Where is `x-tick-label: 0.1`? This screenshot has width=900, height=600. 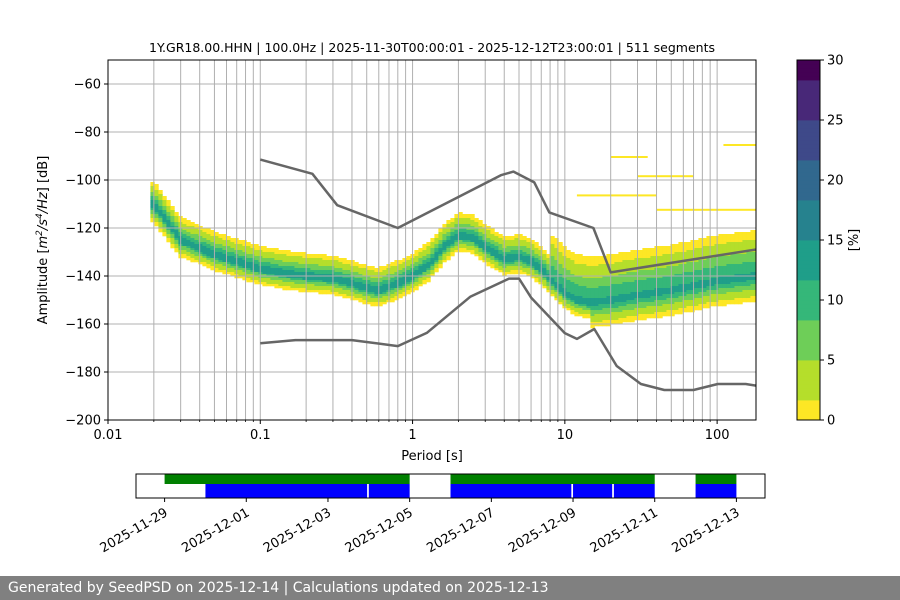
x-tick-label: 0.1 is located at coordinates (260, 435).